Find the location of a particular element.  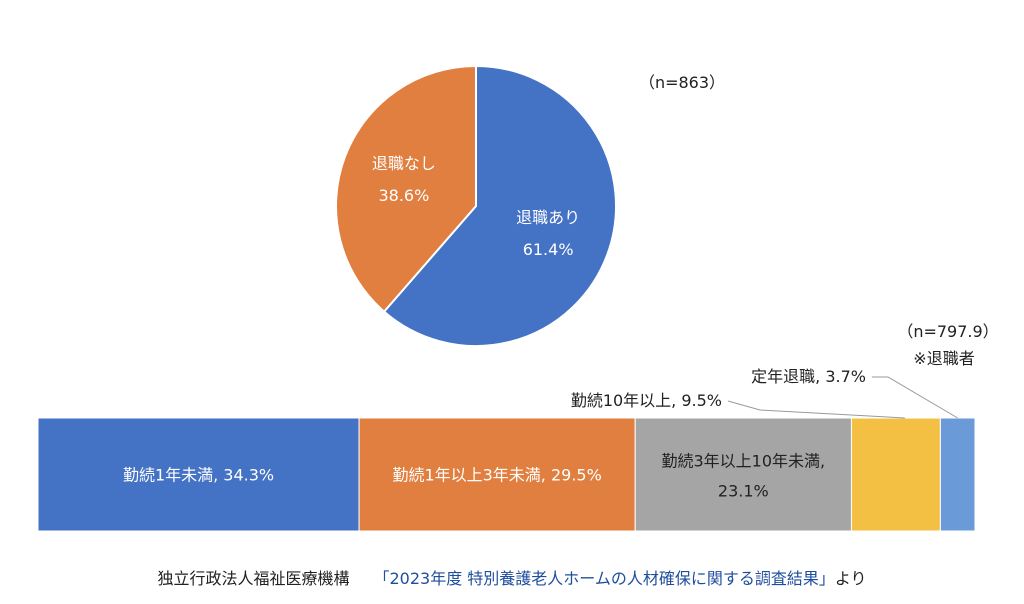

bar-segment-label: 勤続1年未満, 34.3% is located at coordinates (198, 475).